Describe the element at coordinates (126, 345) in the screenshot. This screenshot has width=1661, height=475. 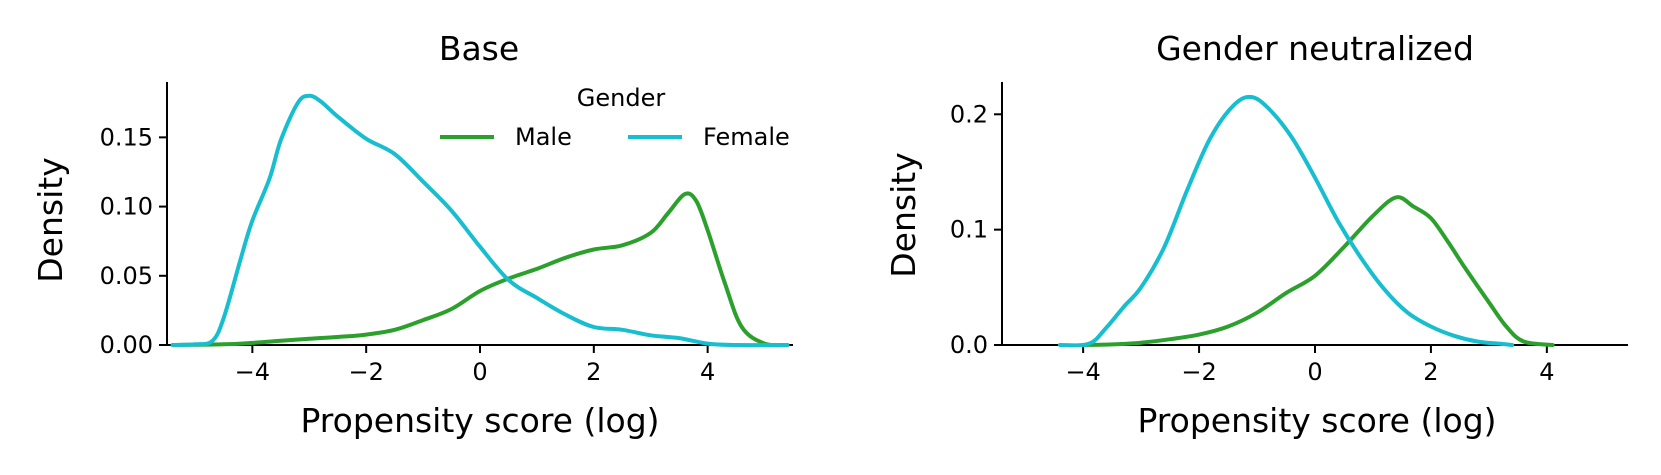
I see `y-tick-label: 0.00` at that location.